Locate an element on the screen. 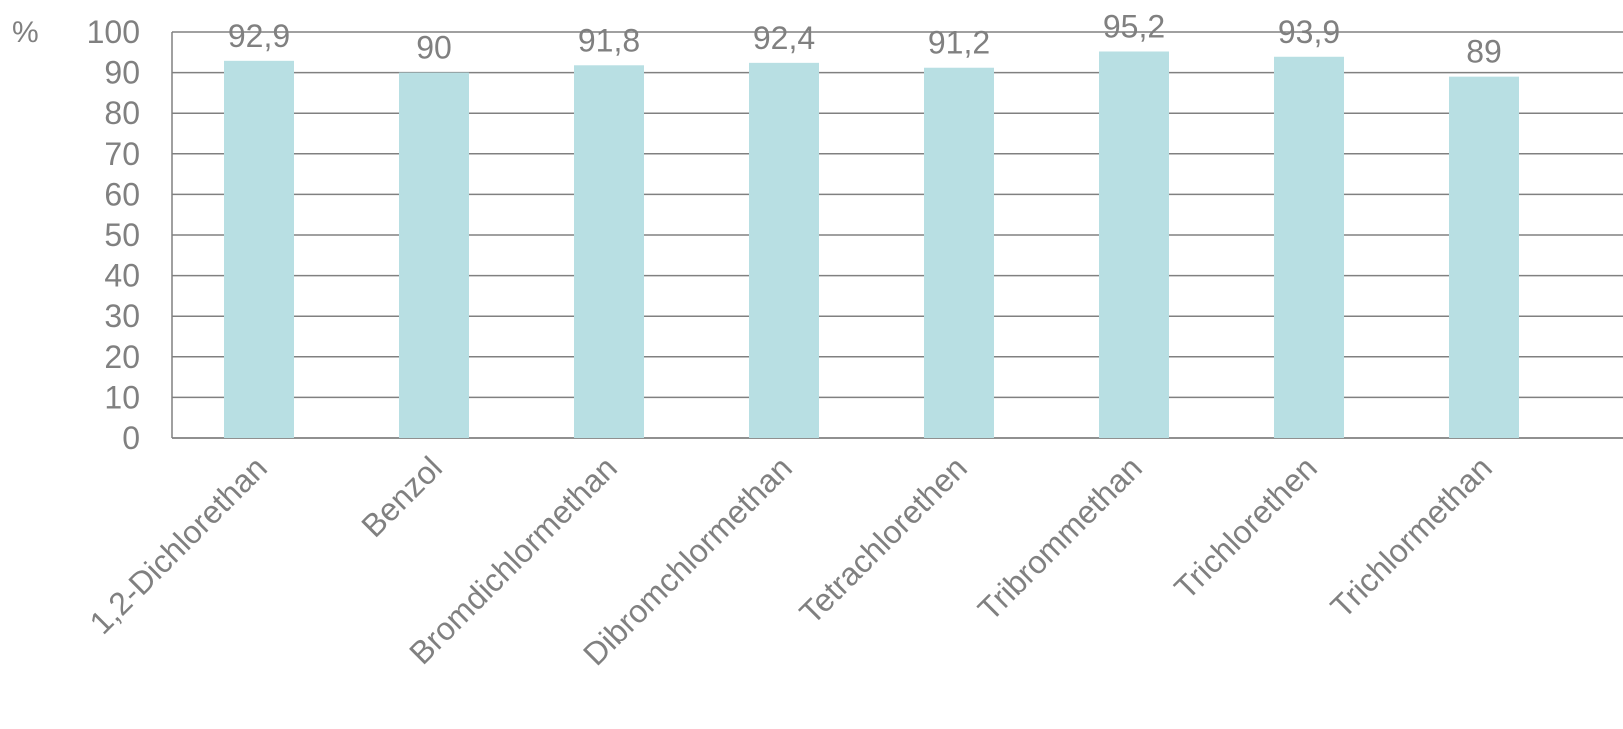  y-tick-label: 50 is located at coordinates (122, 235).